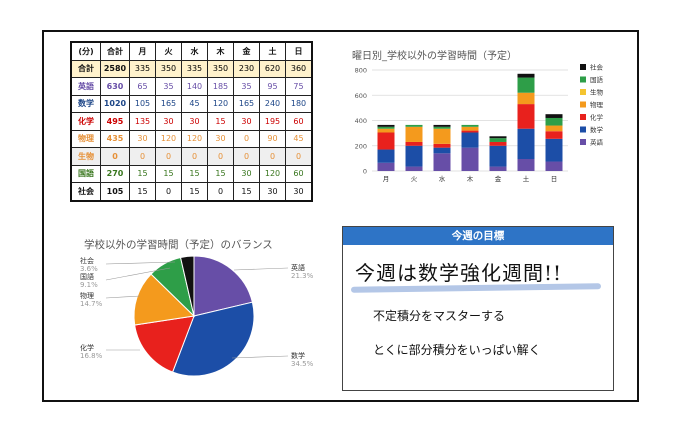 This screenshot has height=430, width=680. What do you see at coordinates (597, 104) in the screenshot?
I see `legend-label: 物理` at bounding box center [597, 104].